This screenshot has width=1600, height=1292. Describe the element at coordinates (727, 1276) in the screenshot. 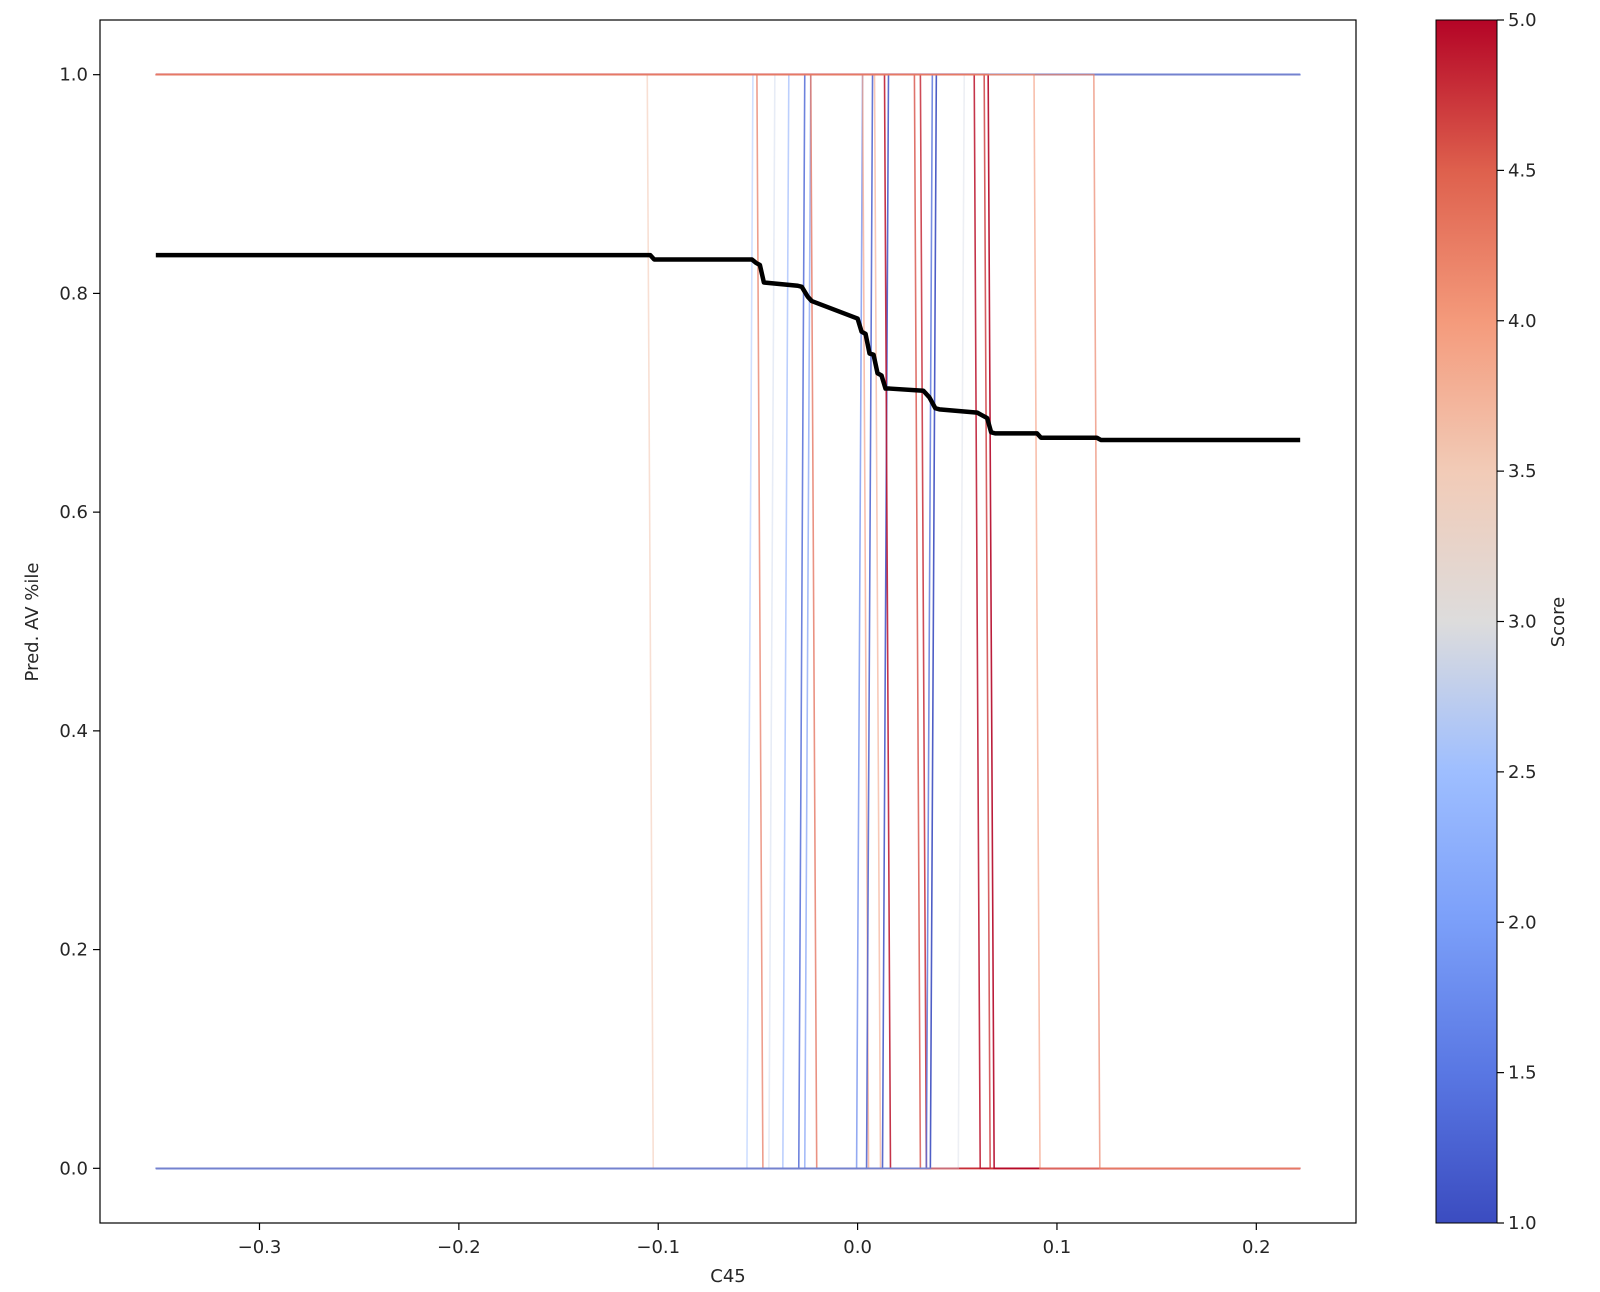

I see `x-axis-title: C45` at that location.